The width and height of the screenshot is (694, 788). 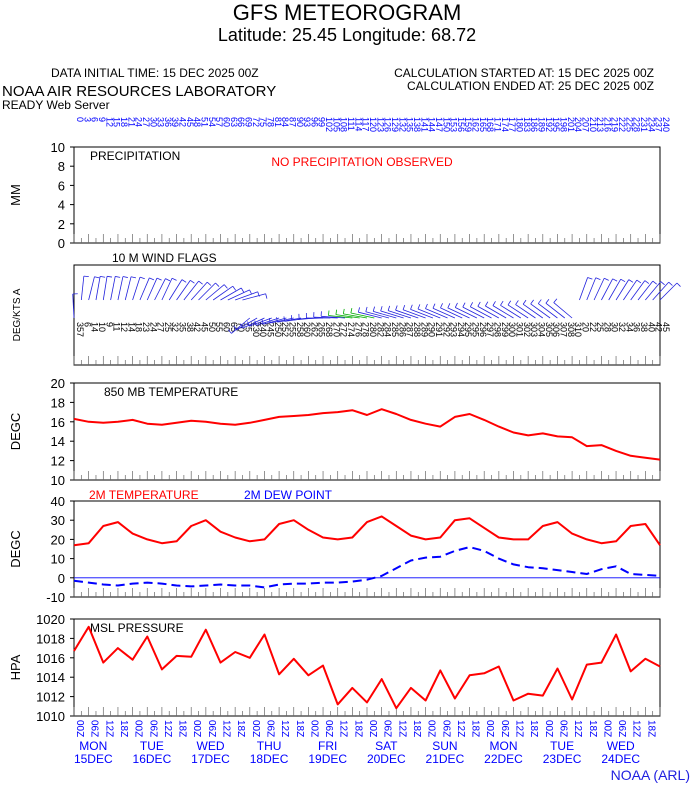 What do you see at coordinates (95, 119) in the screenshot?
I see `forecast-hour-label: 6` at bounding box center [95, 119].